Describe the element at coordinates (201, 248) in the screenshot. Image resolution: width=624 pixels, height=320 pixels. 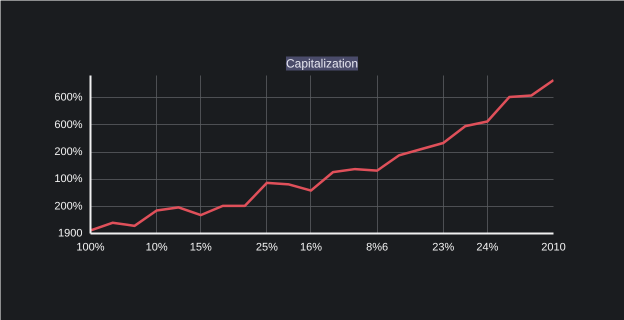
I see `x-tick-label: 15%` at that location.